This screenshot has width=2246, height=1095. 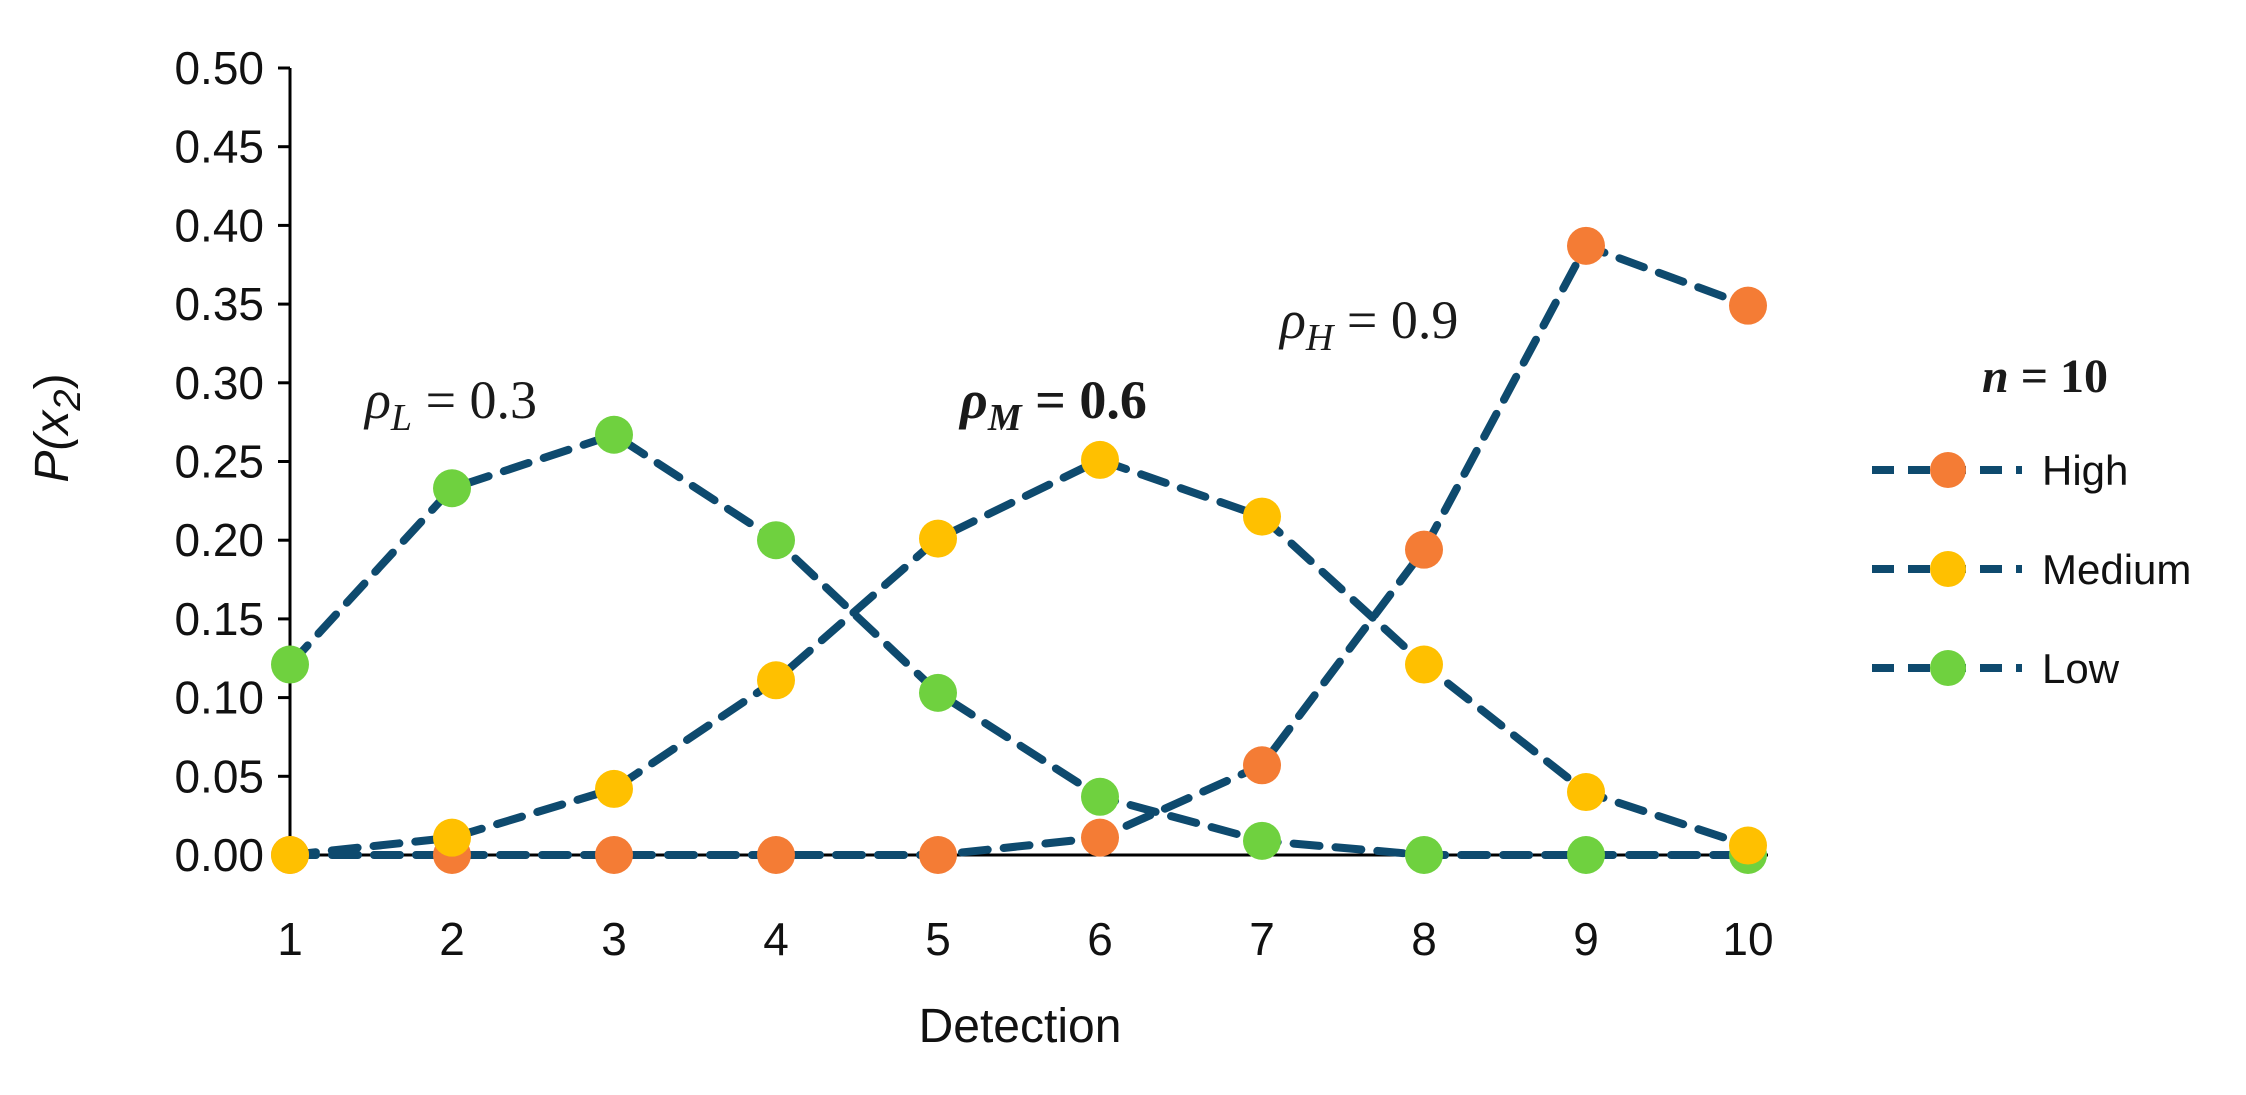 I want to click on x-tick-label: 10, so click(x=1747, y=939).